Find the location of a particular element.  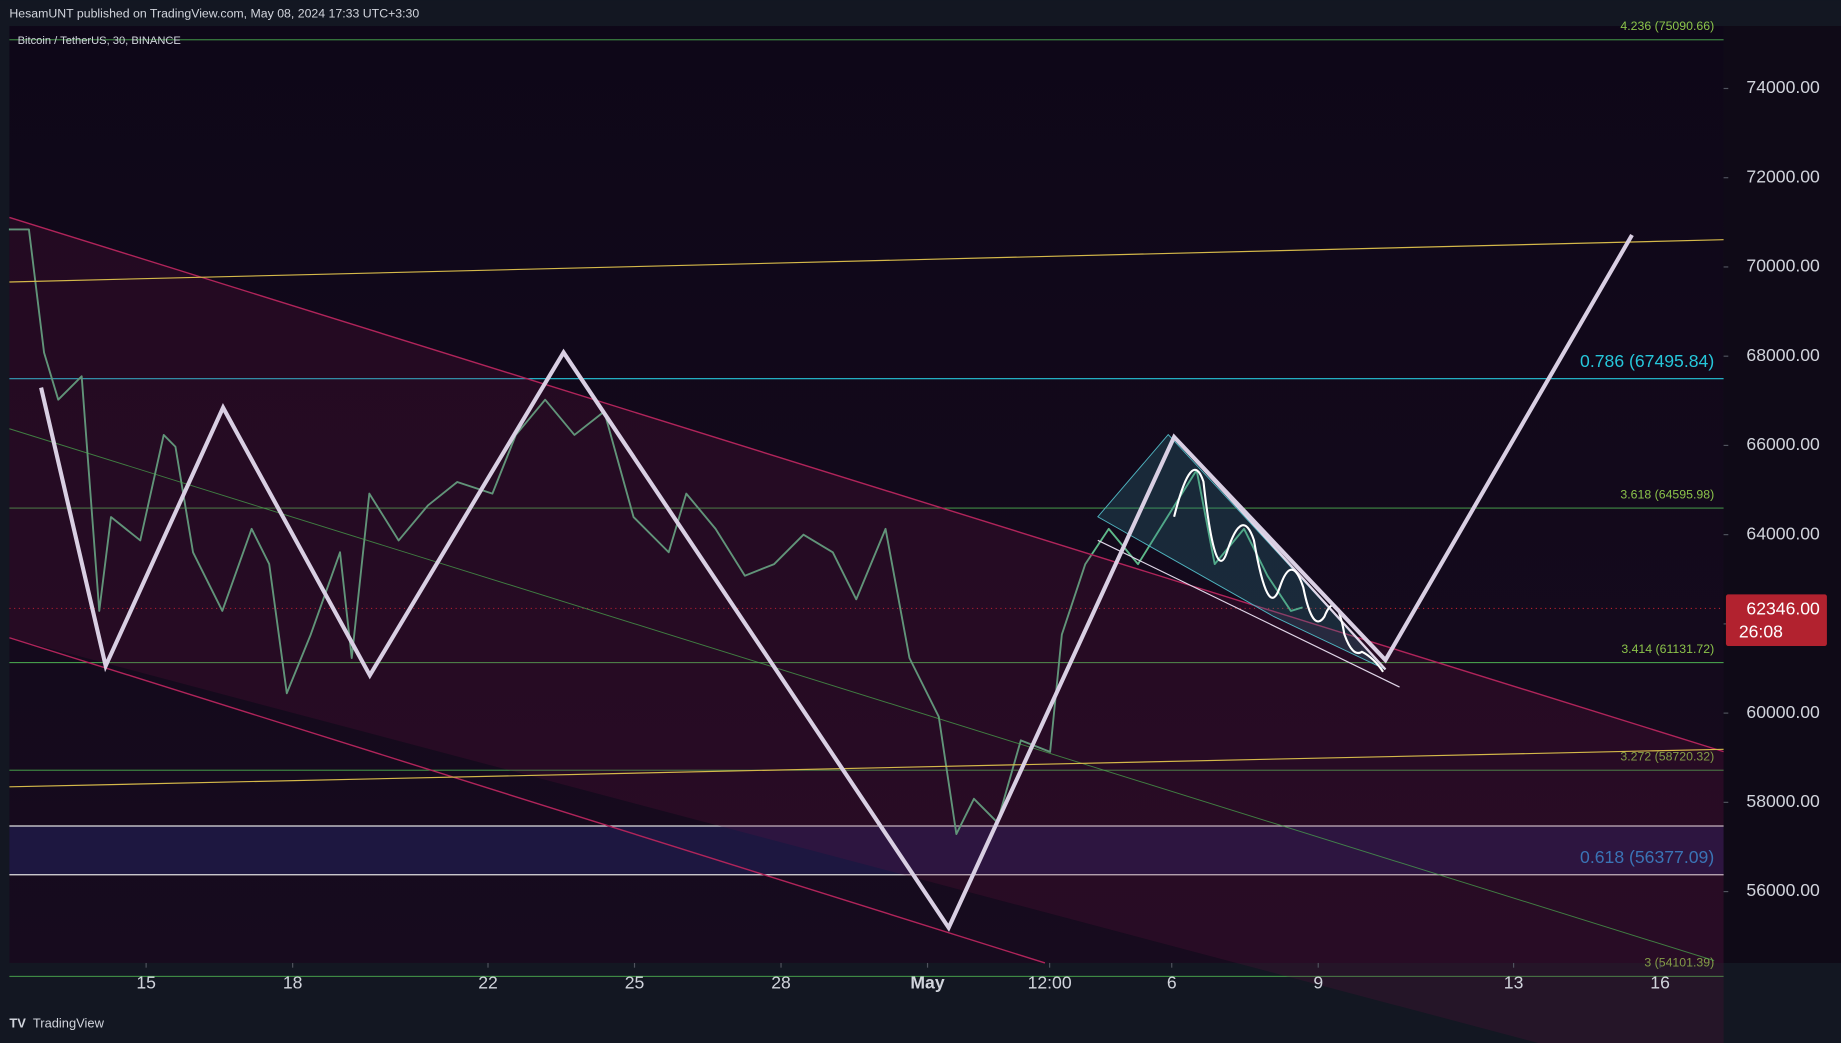

symbol: Bitcoin / TetherUS, 30, BINANCE is located at coordinates (99, 41).